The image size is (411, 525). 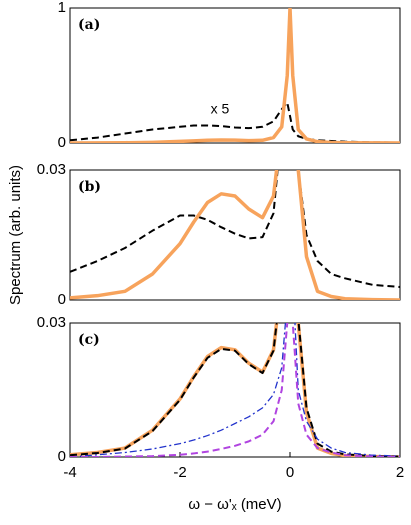 I want to click on panel-label: (a), so click(x=89, y=25).